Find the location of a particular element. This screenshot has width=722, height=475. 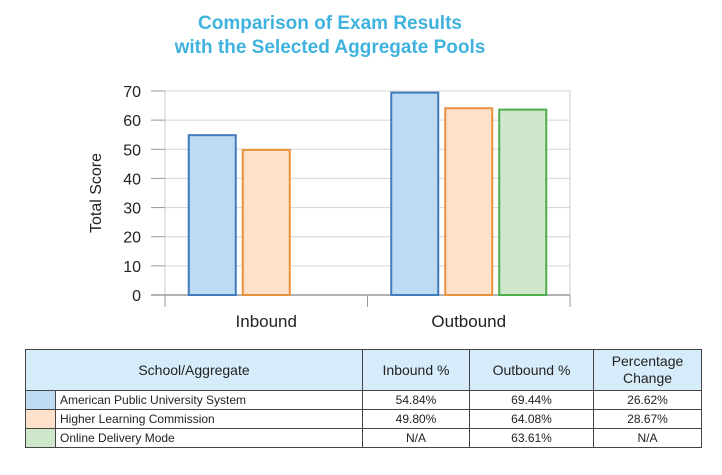

y-tick-label: 70 is located at coordinates (132, 92).